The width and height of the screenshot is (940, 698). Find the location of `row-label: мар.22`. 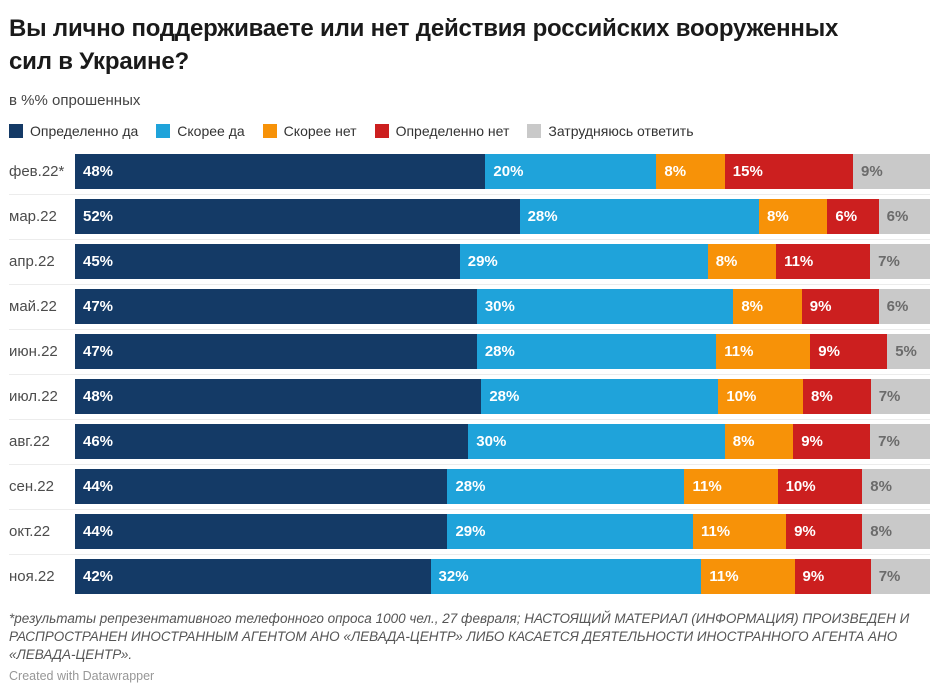

row-label: мар.22 is located at coordinates (33, 216).